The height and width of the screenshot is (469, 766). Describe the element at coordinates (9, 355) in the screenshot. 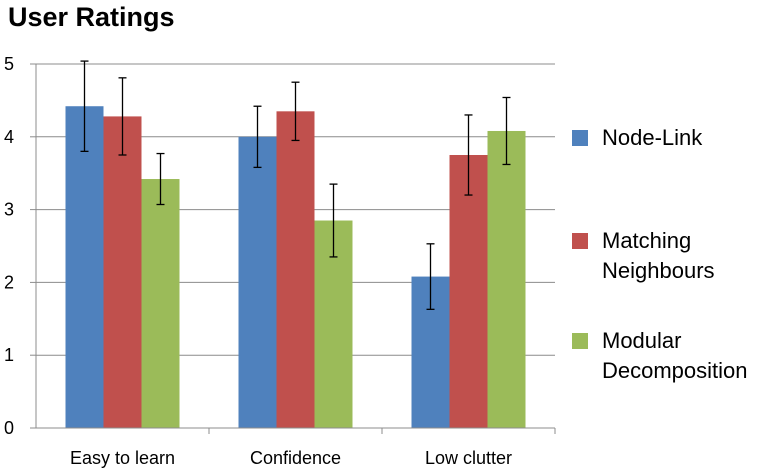

I see `y-tick-label: 1` at that location.